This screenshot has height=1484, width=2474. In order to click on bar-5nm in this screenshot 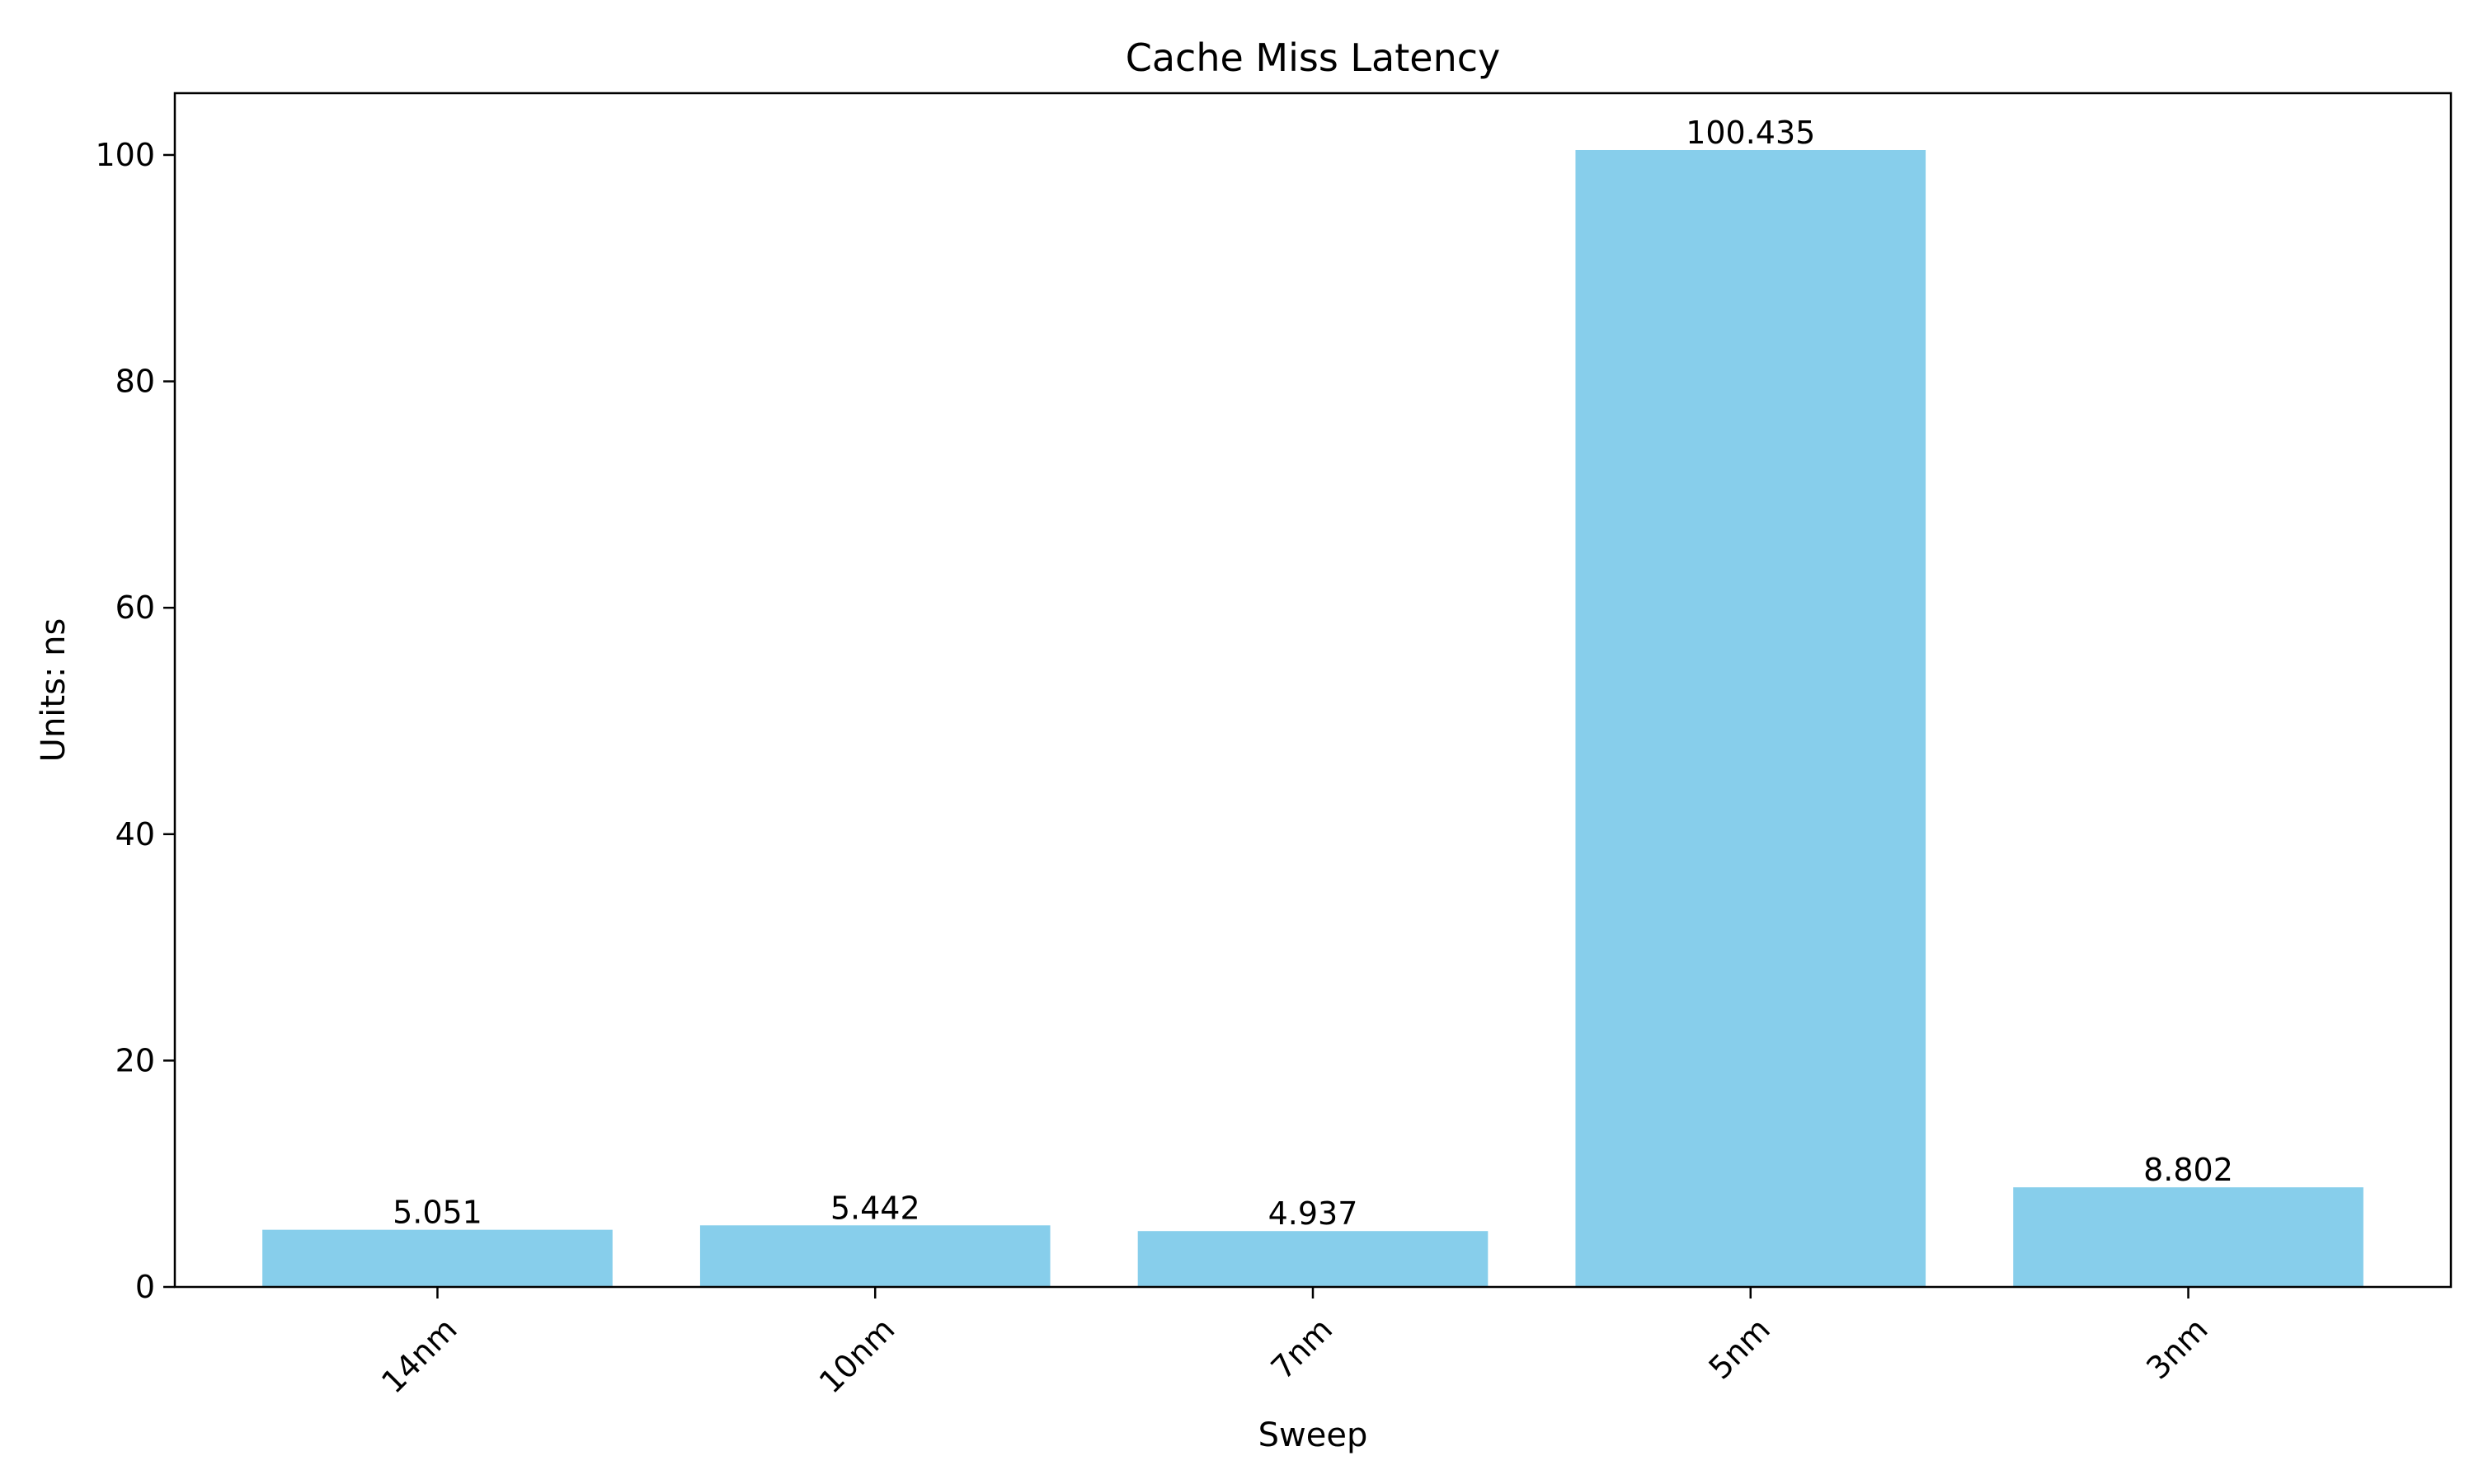, I will do `click(1750, 718)`.